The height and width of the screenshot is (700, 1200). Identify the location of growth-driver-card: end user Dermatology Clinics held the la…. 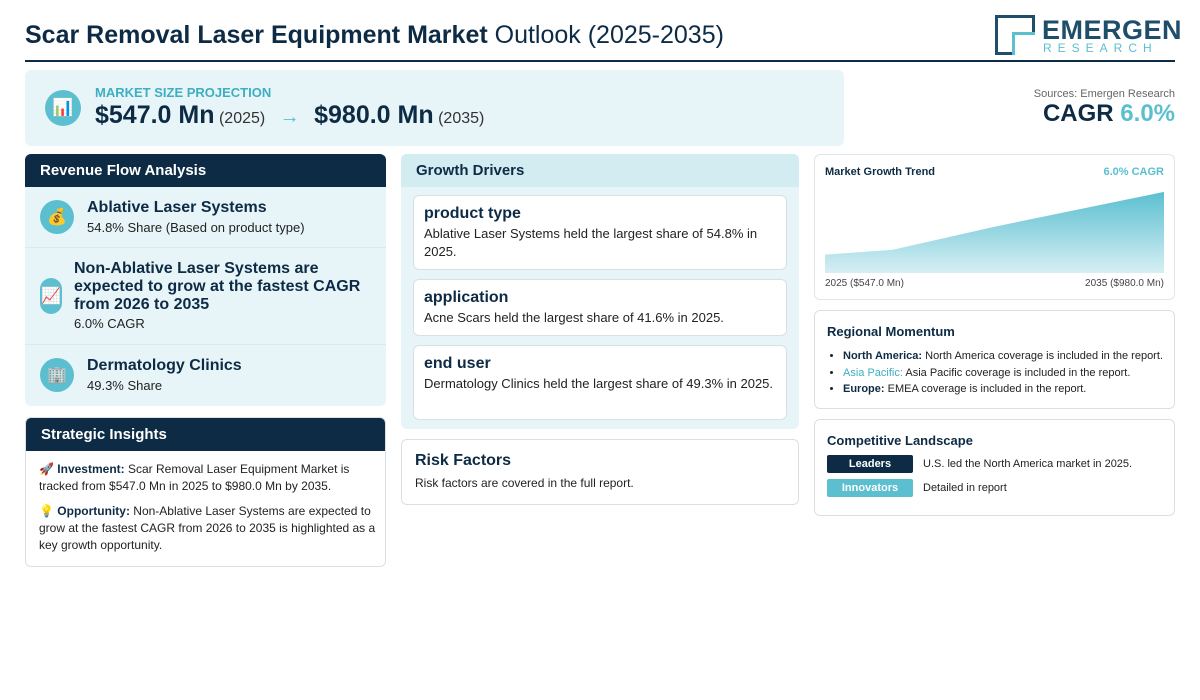
(600, 382).